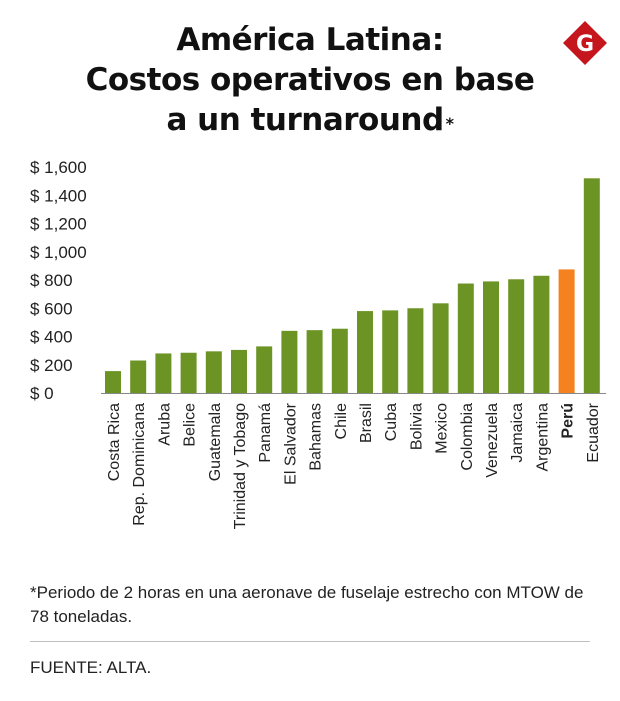 The height and width of the screenshot is (701, 620). I want to click on x-tick-label: Brasil, so click(366, 423).